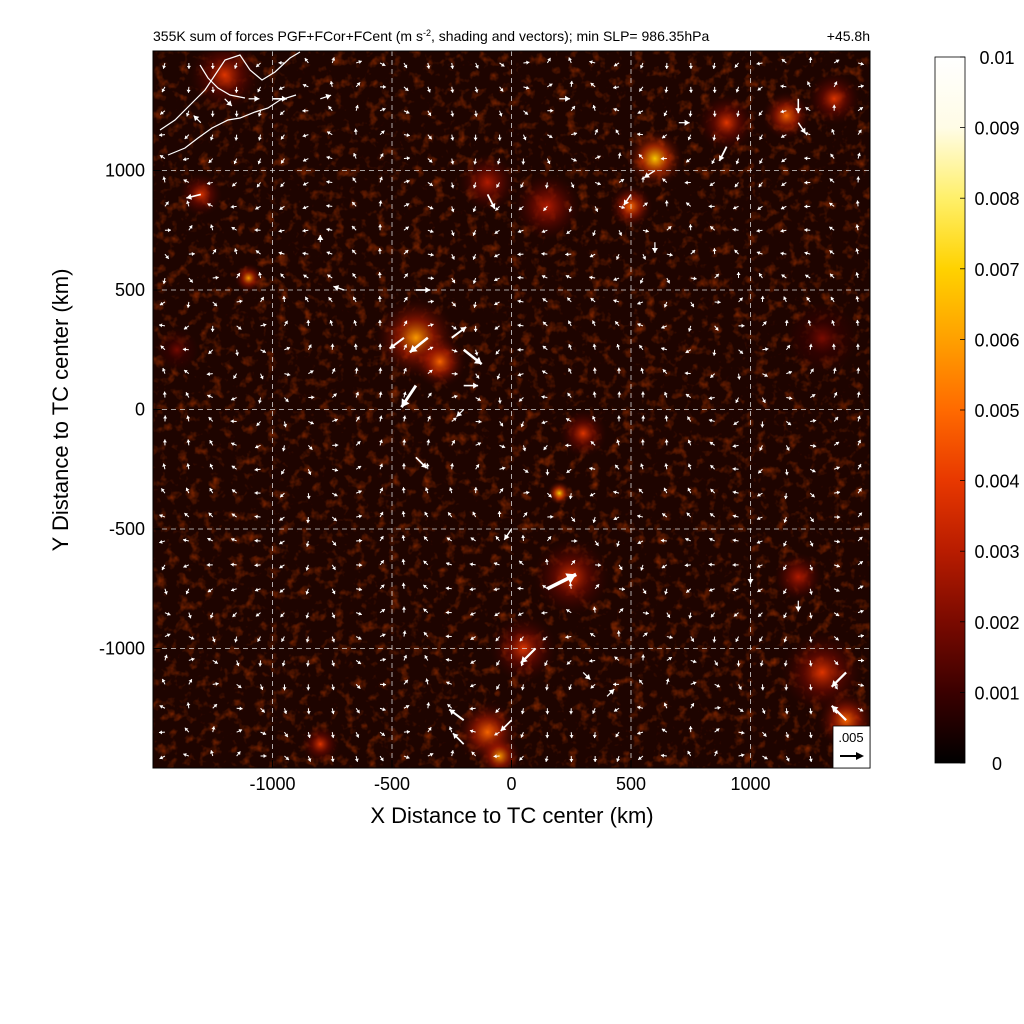  Describe the element at coordinates (996, 552) in the screenshot. I see `colorbar-tick-label: 0.003` at that location.